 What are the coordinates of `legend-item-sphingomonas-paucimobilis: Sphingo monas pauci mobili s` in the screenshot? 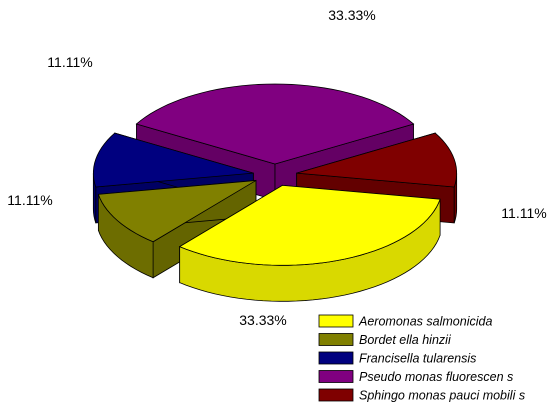 It's located at (421, 395).